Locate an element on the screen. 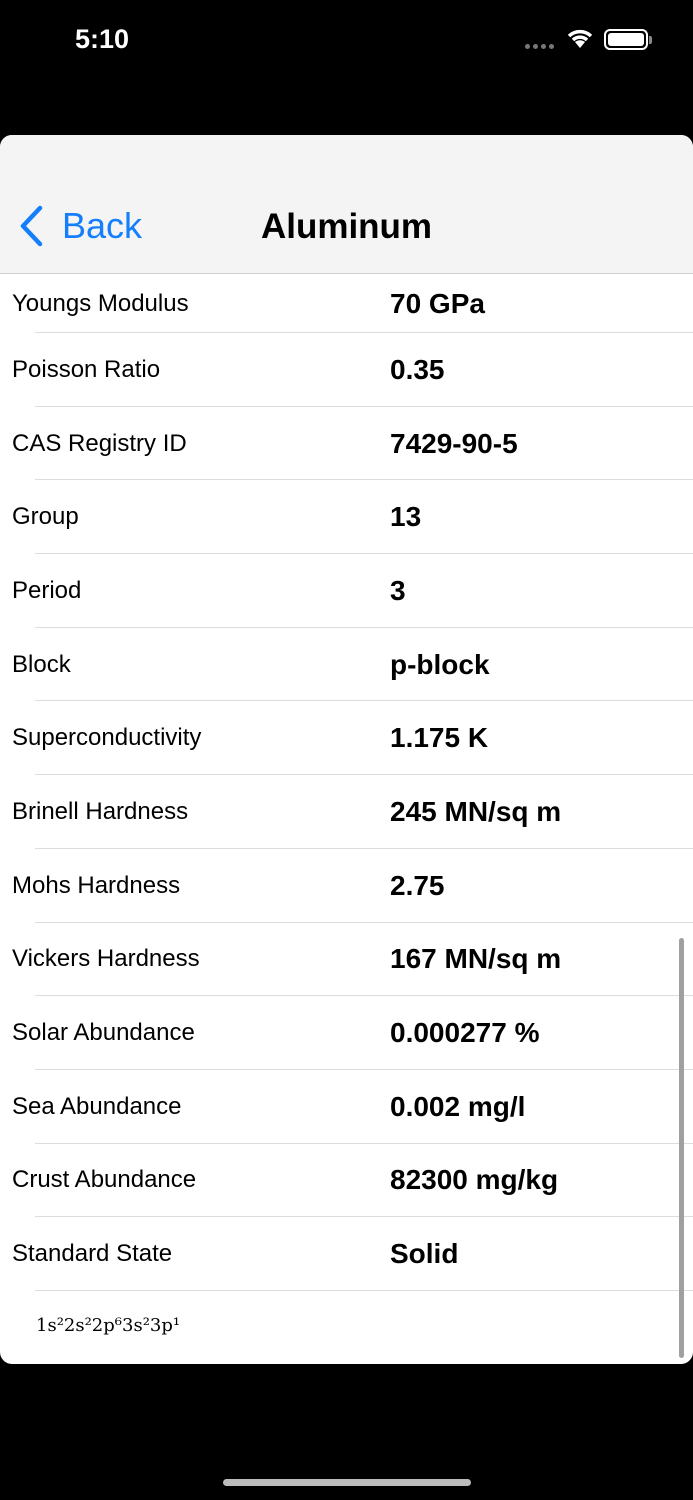  table-row: Poisson Ratio 0.35 is located at coordinates (346, 370).